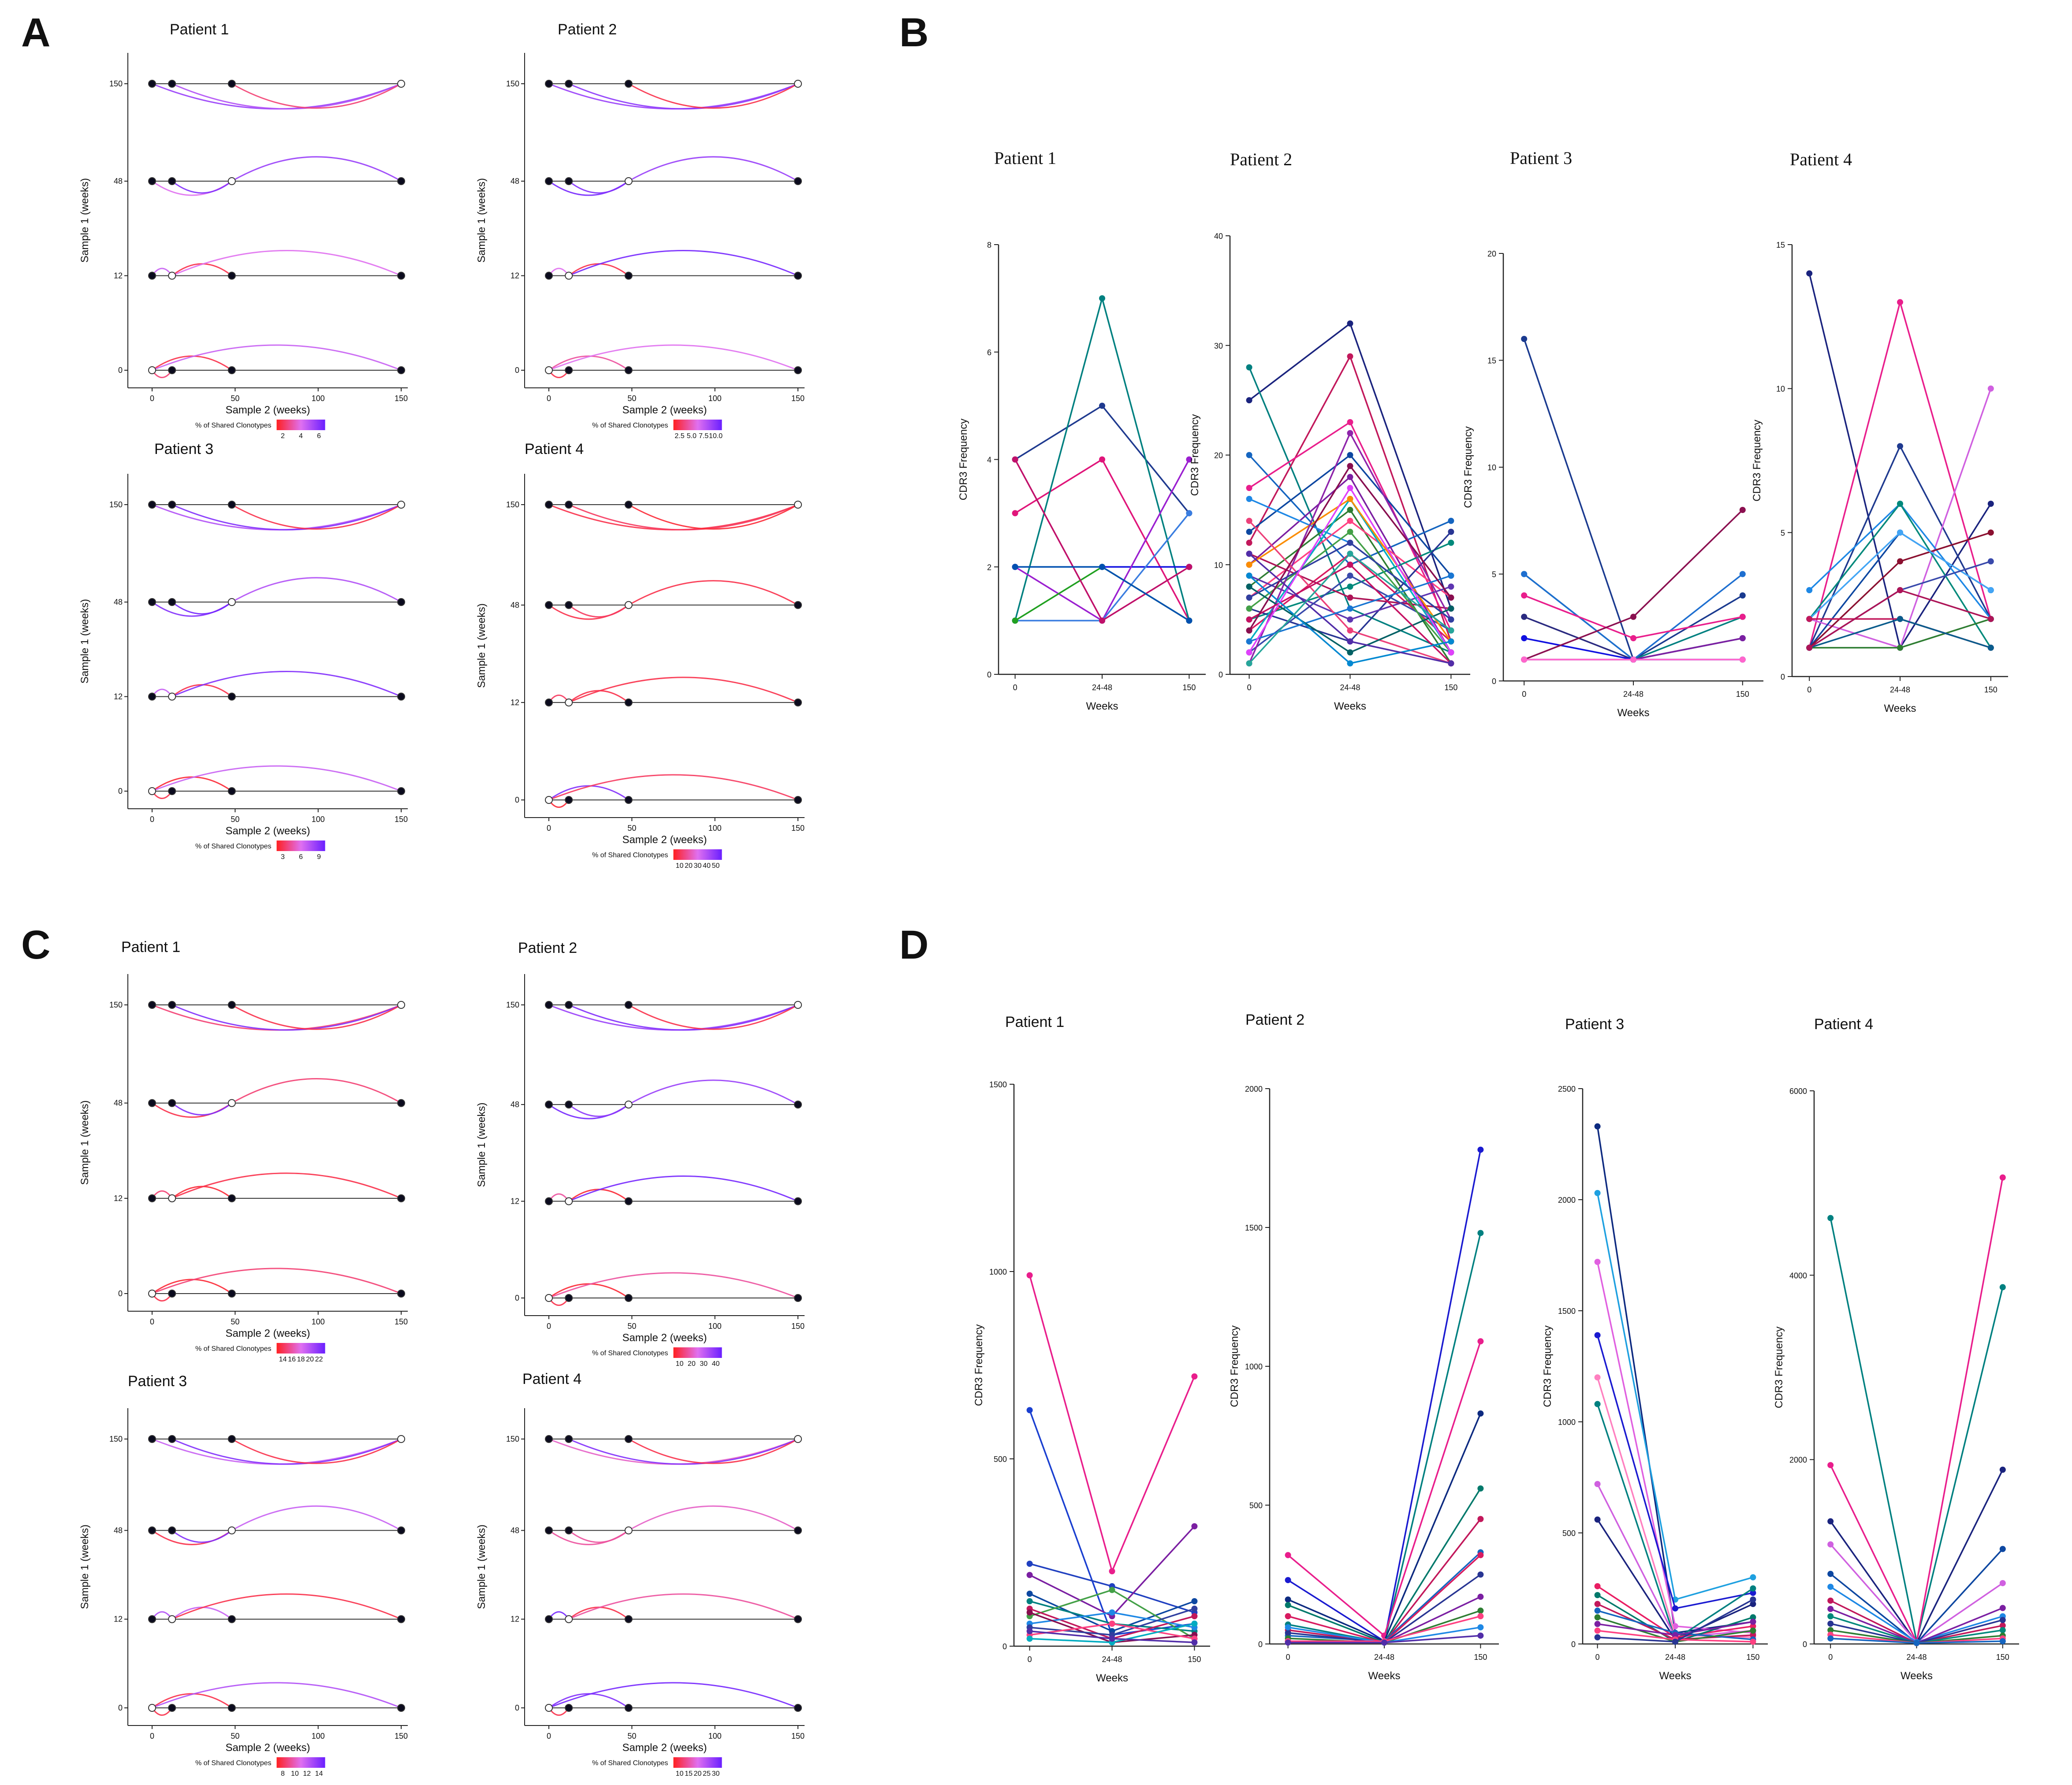 The width and height of the screenshot is (2072, 1785). I want to click on x-tick-label: 50, so click(631, 1736).